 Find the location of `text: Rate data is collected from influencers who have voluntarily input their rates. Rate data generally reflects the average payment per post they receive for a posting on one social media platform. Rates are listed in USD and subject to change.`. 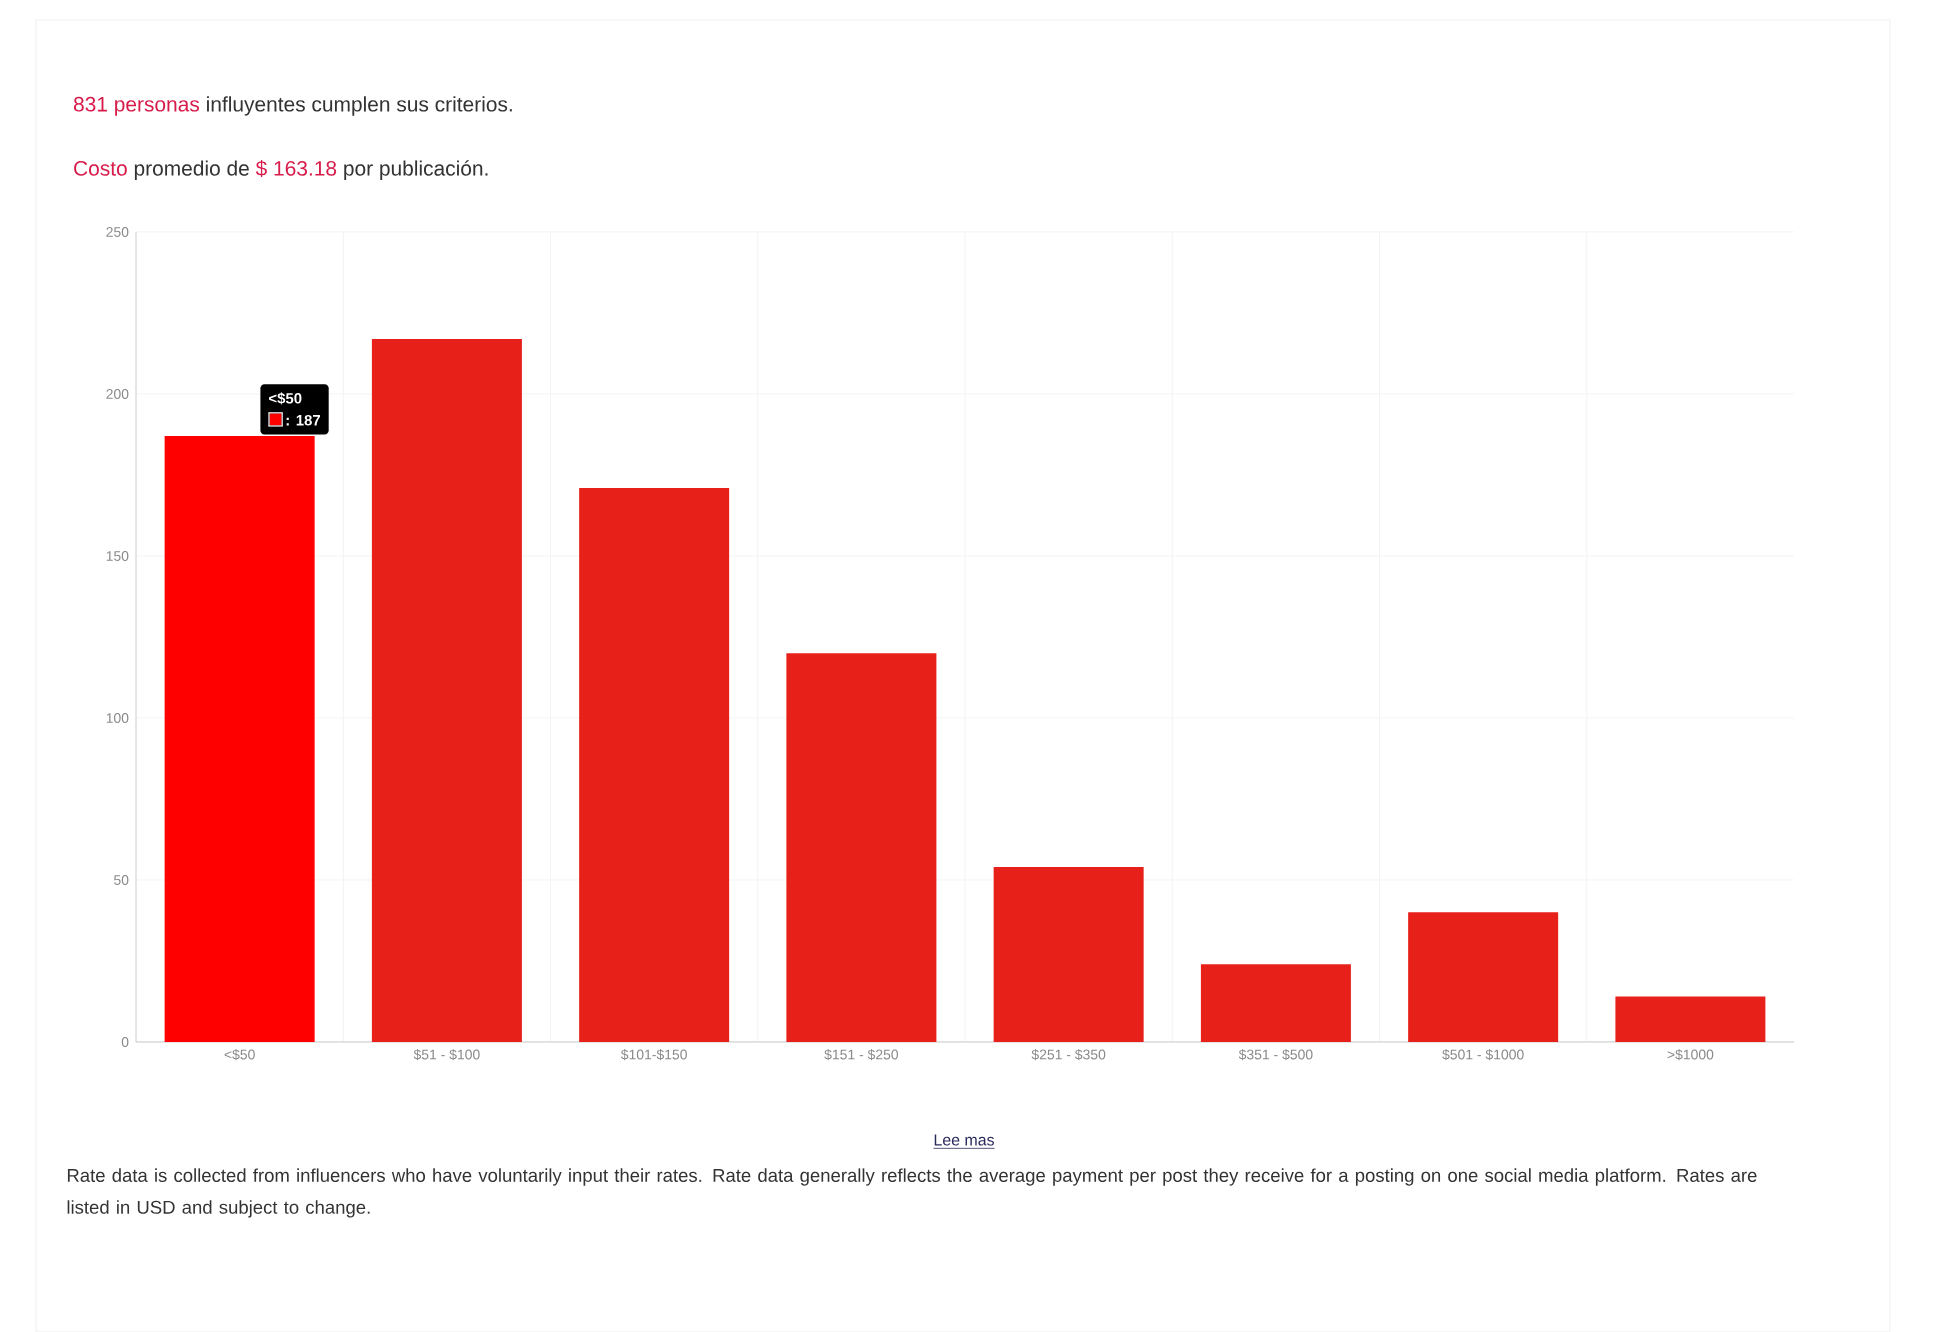

text: Rate data is collected from influencers who have voluntarily input their rates. Rate data generally reflects the average payment per post they receive for a posting on one social media platform. Rates are listed in USD and subject to change. is located at coordinates (912, 1193).